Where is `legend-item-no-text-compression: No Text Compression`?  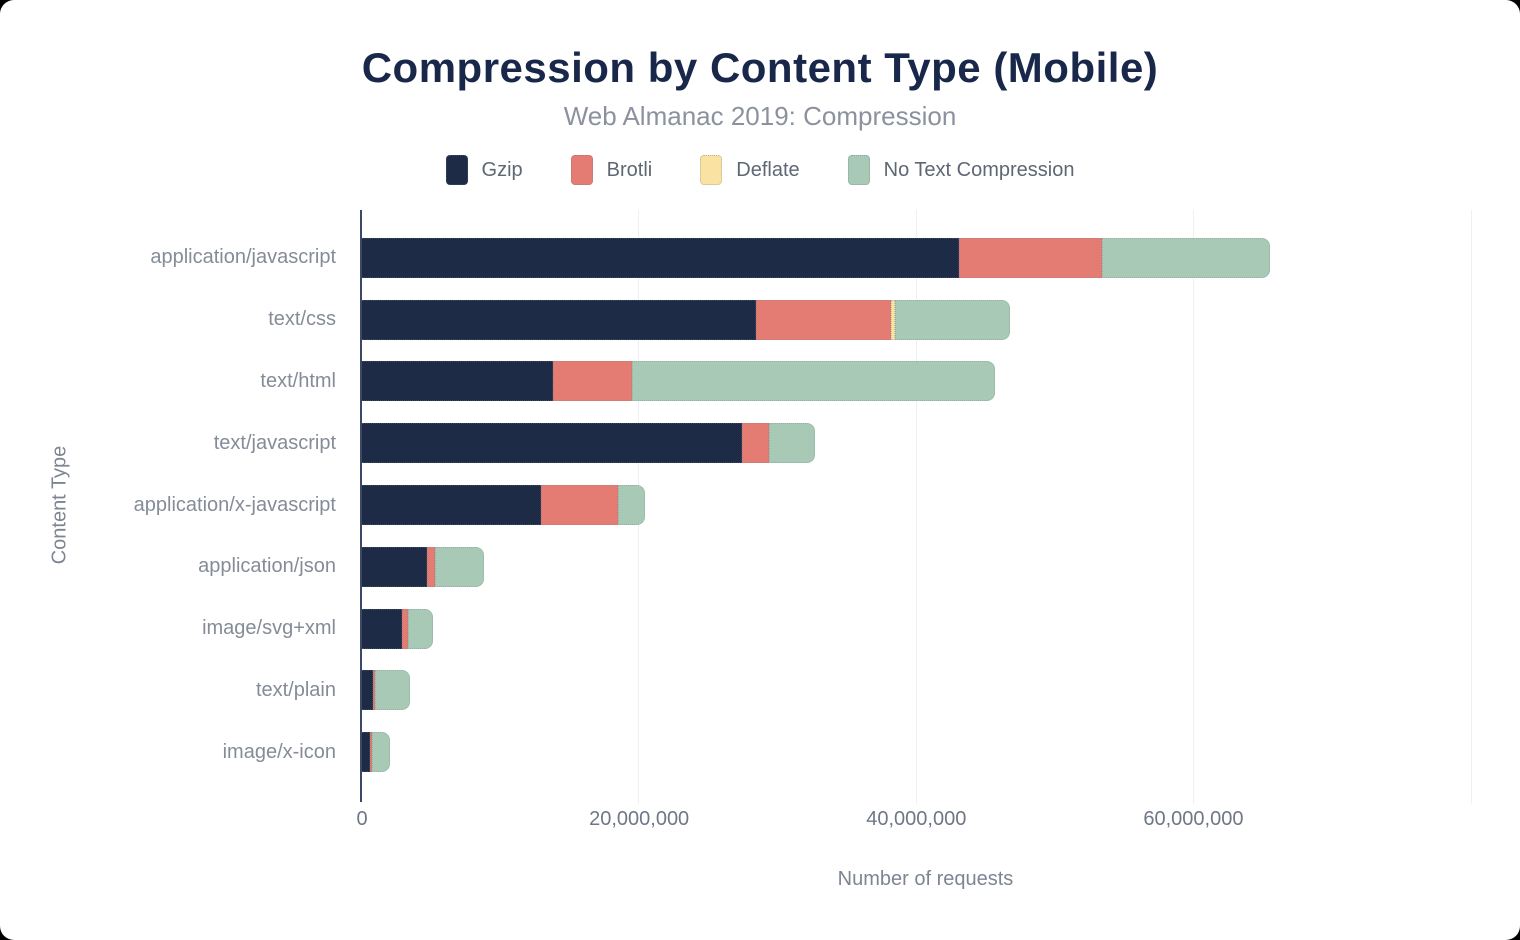
legend-item-no-text-compression: No Text Compression is located at coordinates (961, 170).